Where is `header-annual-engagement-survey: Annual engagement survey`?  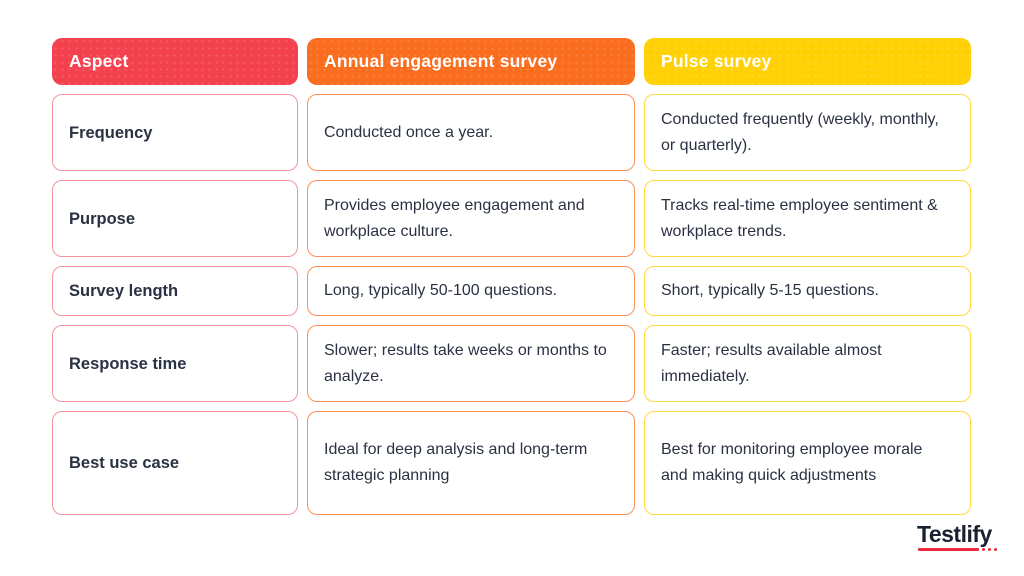 header-annual-engagement-survey: Annual engagement survey is located at coordinates (471, 61).